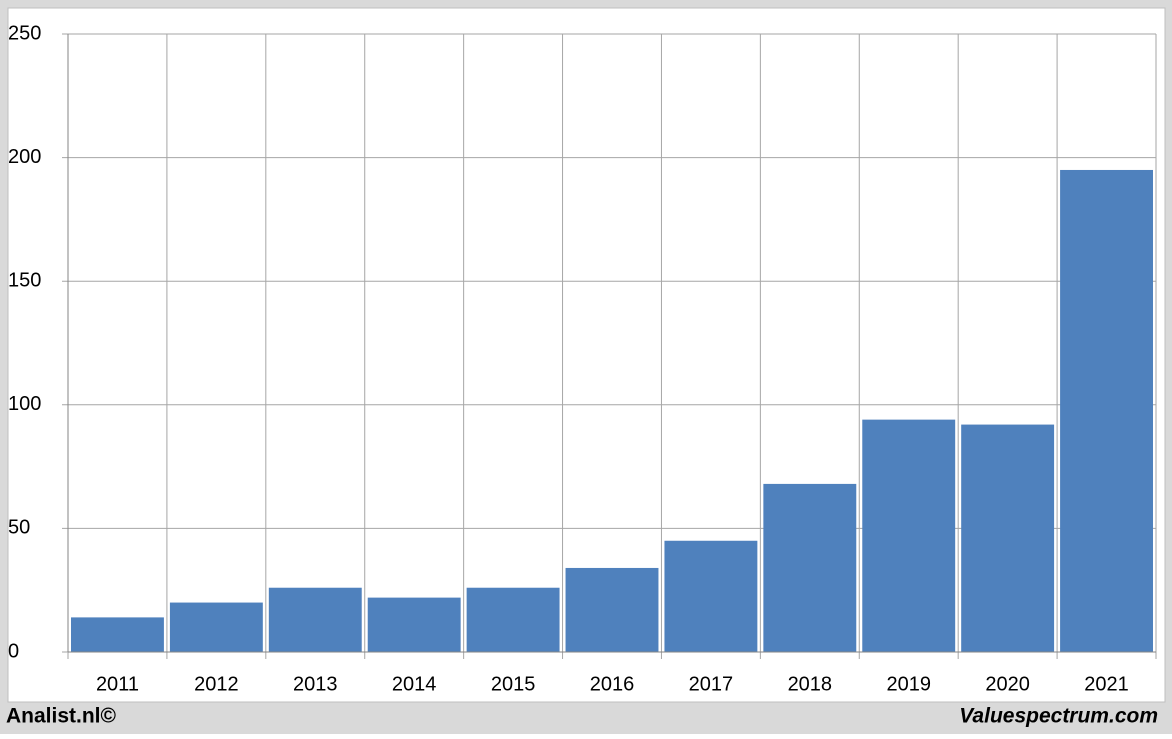  What do you see at coordinates (1007, 684) in the screenshot?
I see `x-tick-label: 2020` at bounding box center [1007, 684].